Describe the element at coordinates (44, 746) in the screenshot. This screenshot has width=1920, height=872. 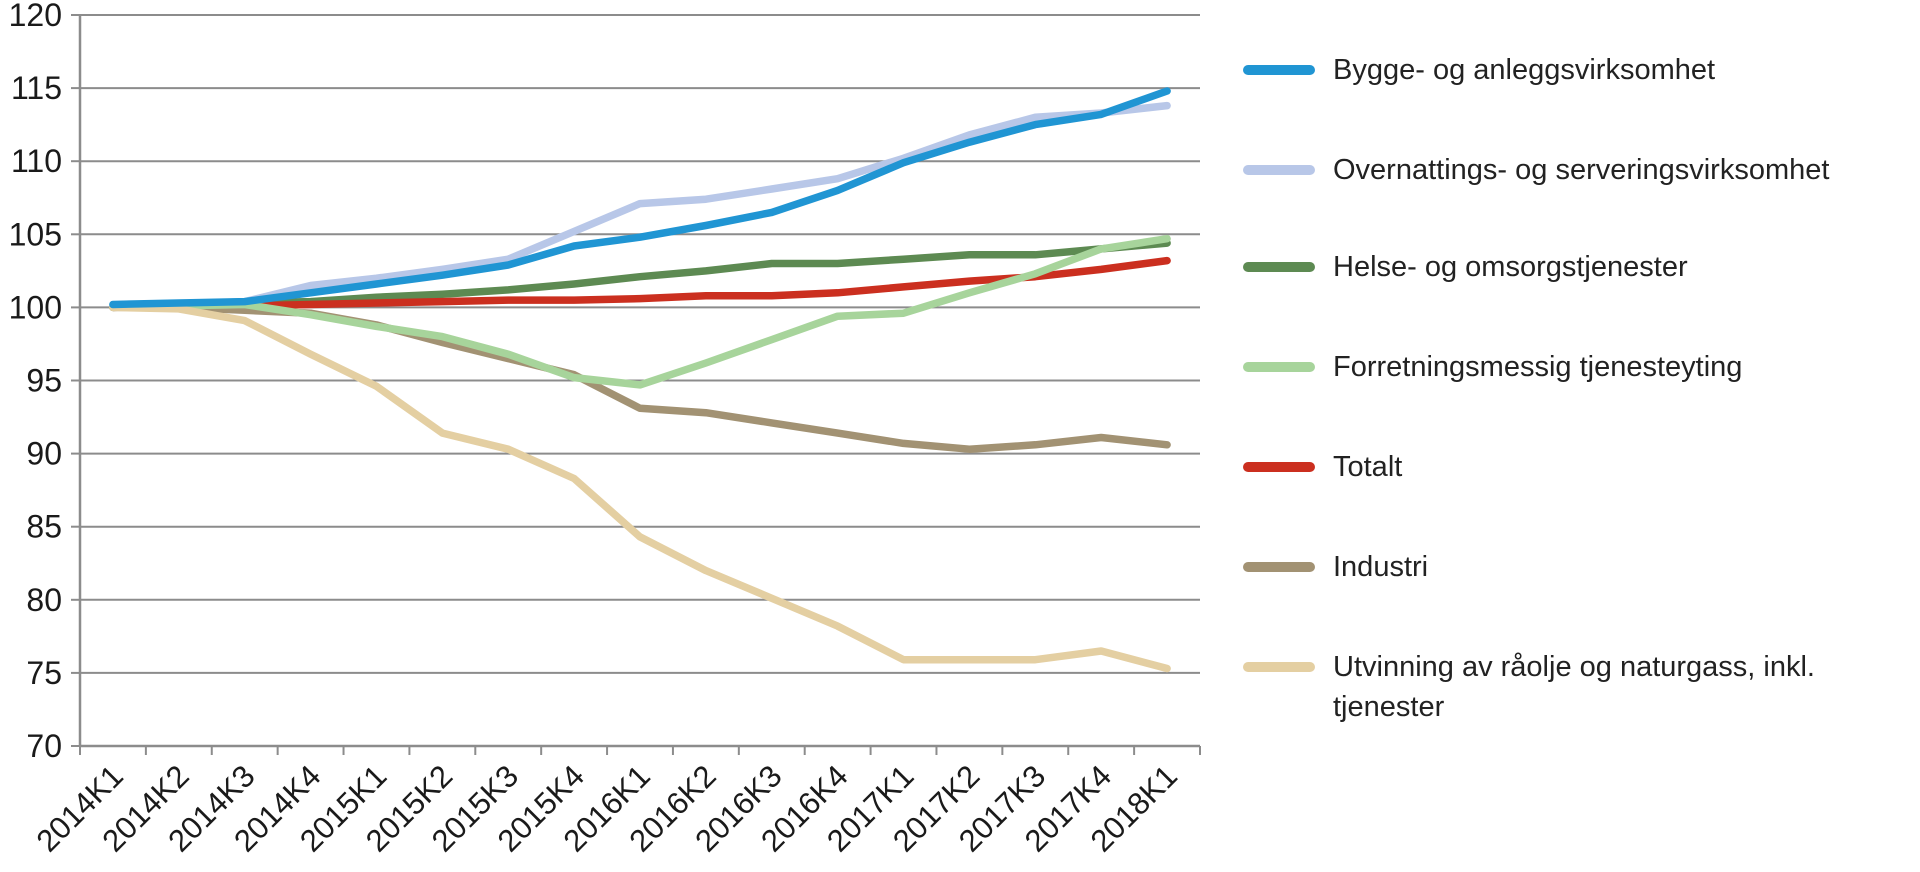
I see `y-axis-label: 70` at that location.